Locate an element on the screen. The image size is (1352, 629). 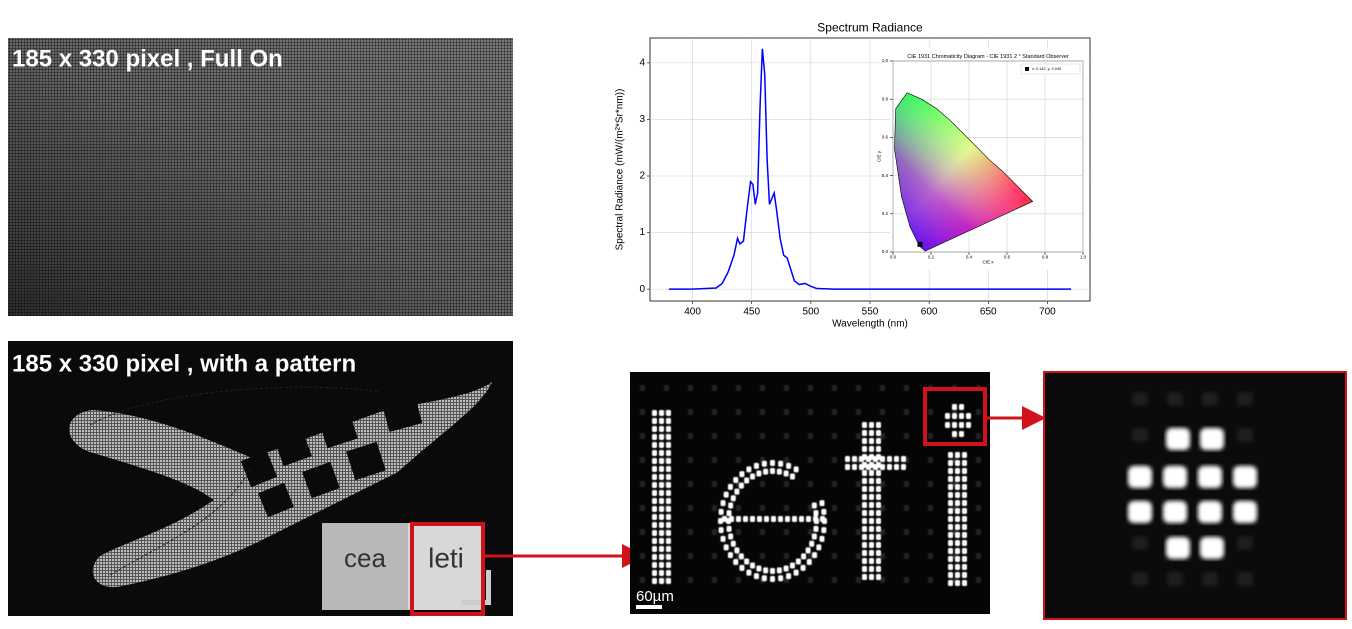
x-axis-label: CIE x is located at coordinates (988, 262).